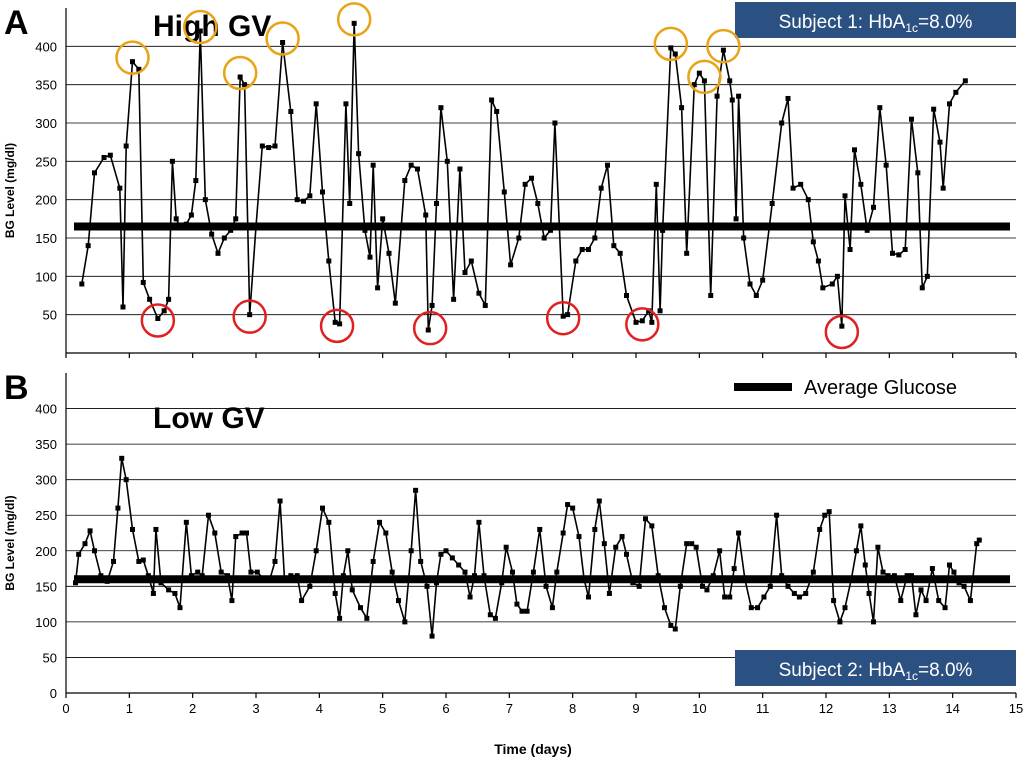  Describe the element at coordinates (880, 388) in the screenshot. I see `legend-label: Average Glucose` at that location.